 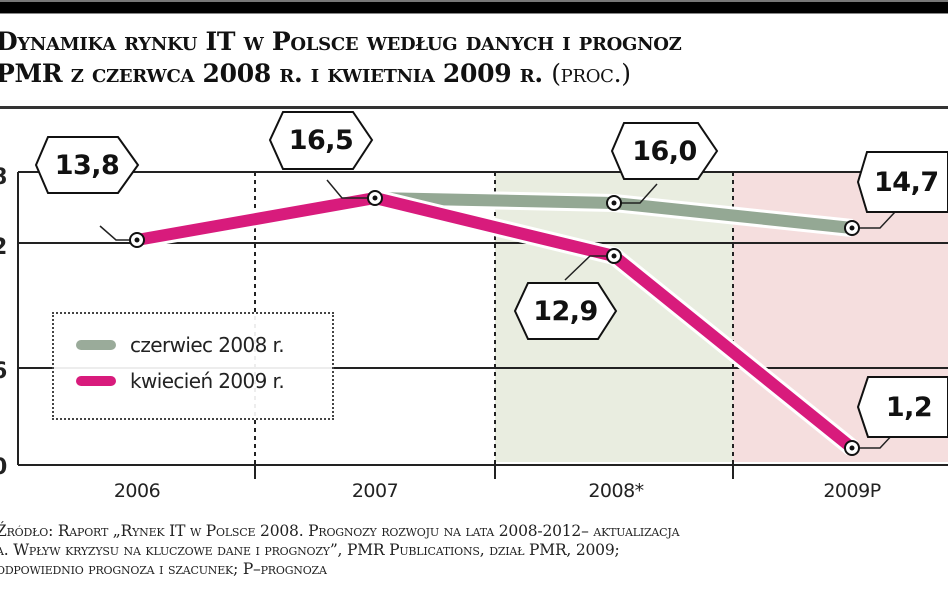 I want to click on legend-swatch-june-2008, so click(x=96, y=345).